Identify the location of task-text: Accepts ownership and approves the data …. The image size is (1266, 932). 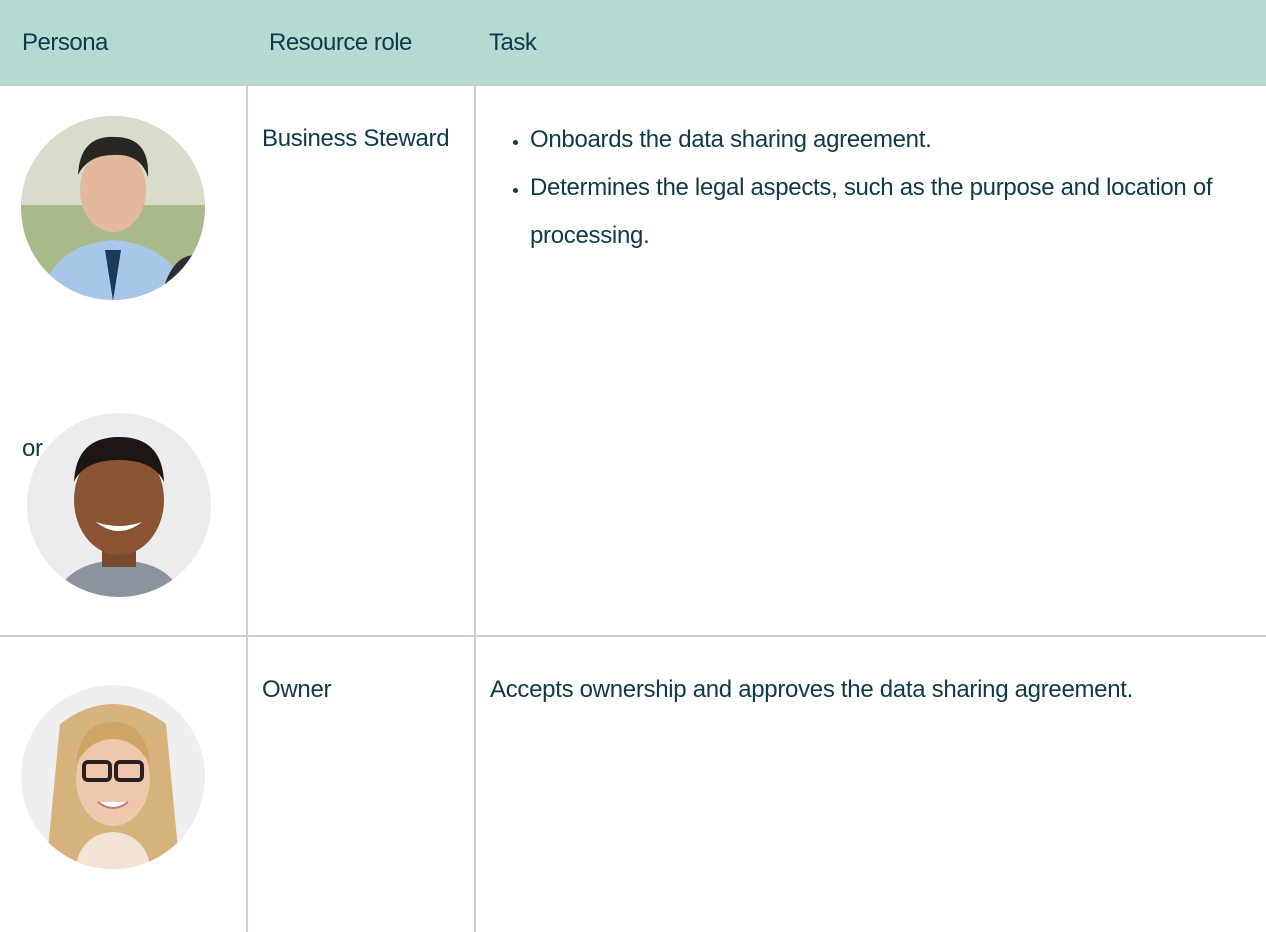
(812, 689).